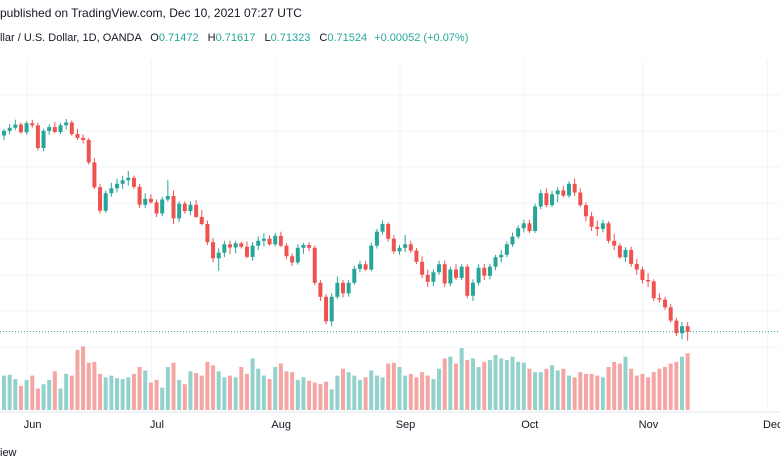 The width and height of the screenshot is (780, 470). Describe the element at coordinates (154, 38) in the screenshot. I see `open-label: O` at that location.